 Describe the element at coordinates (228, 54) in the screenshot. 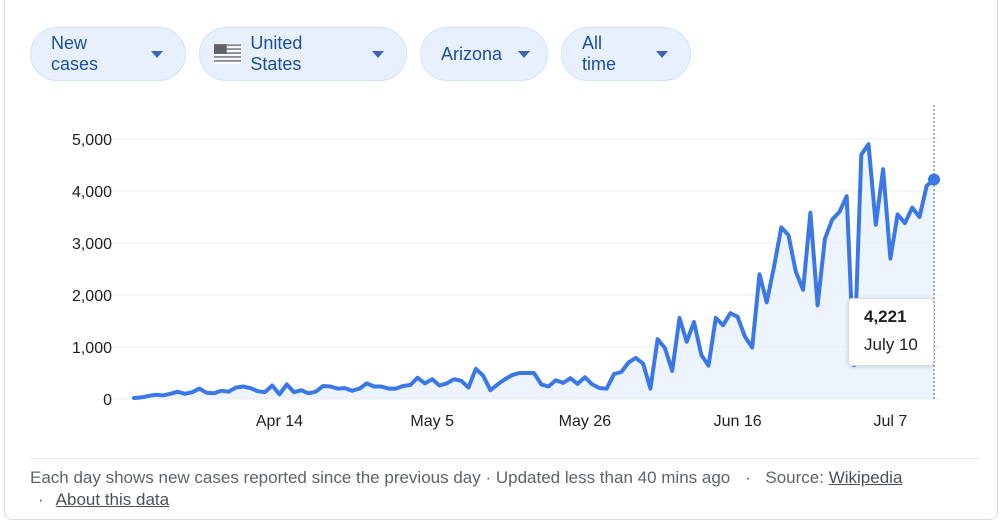

I see `us-flag-icon` at that location.